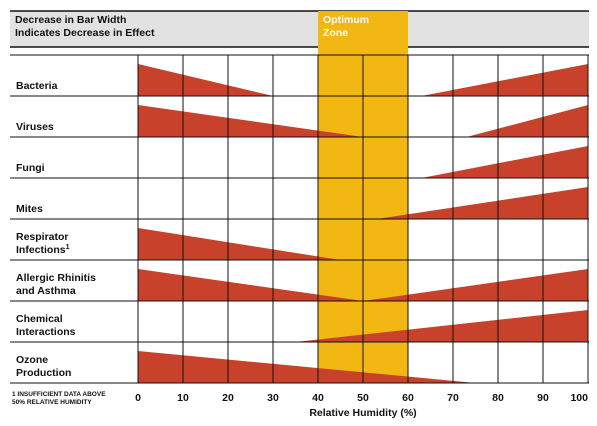 The image size is (597, 426). What do you see at coordinates (52, 402) in the screenshot?
I see `footnote-text: 50% RELATIVE HUMIDITY` at bounding box center [52, 402].